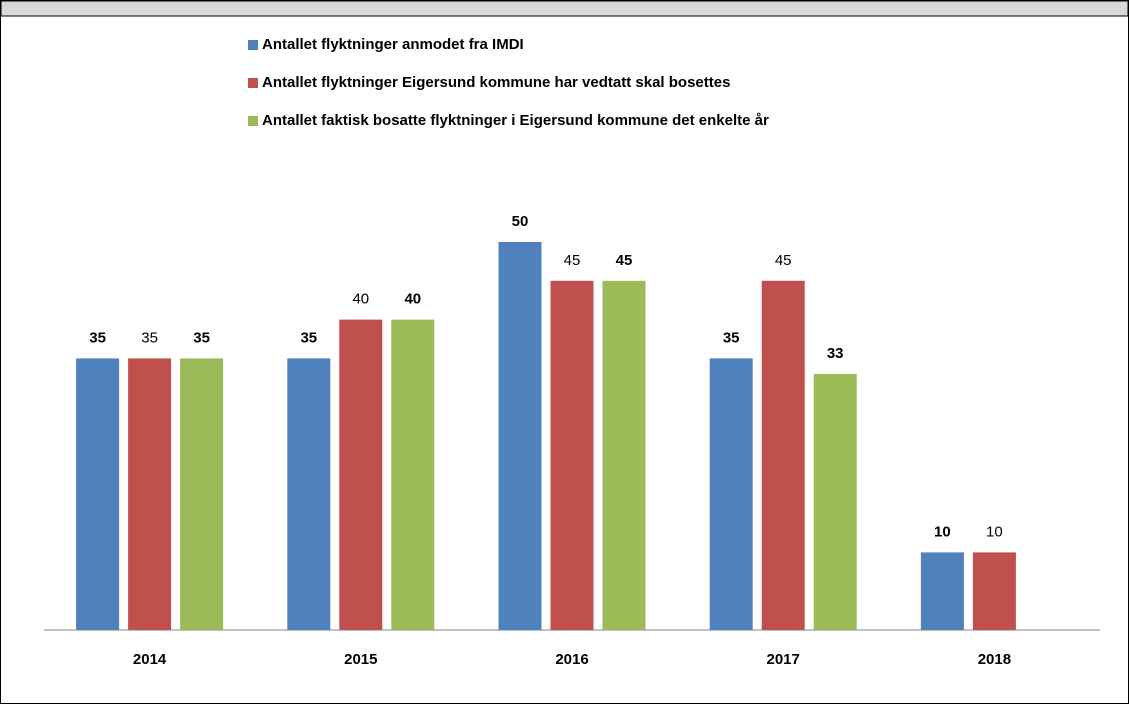  I want to click on x-tick-label: 2016, so click(571, 659).